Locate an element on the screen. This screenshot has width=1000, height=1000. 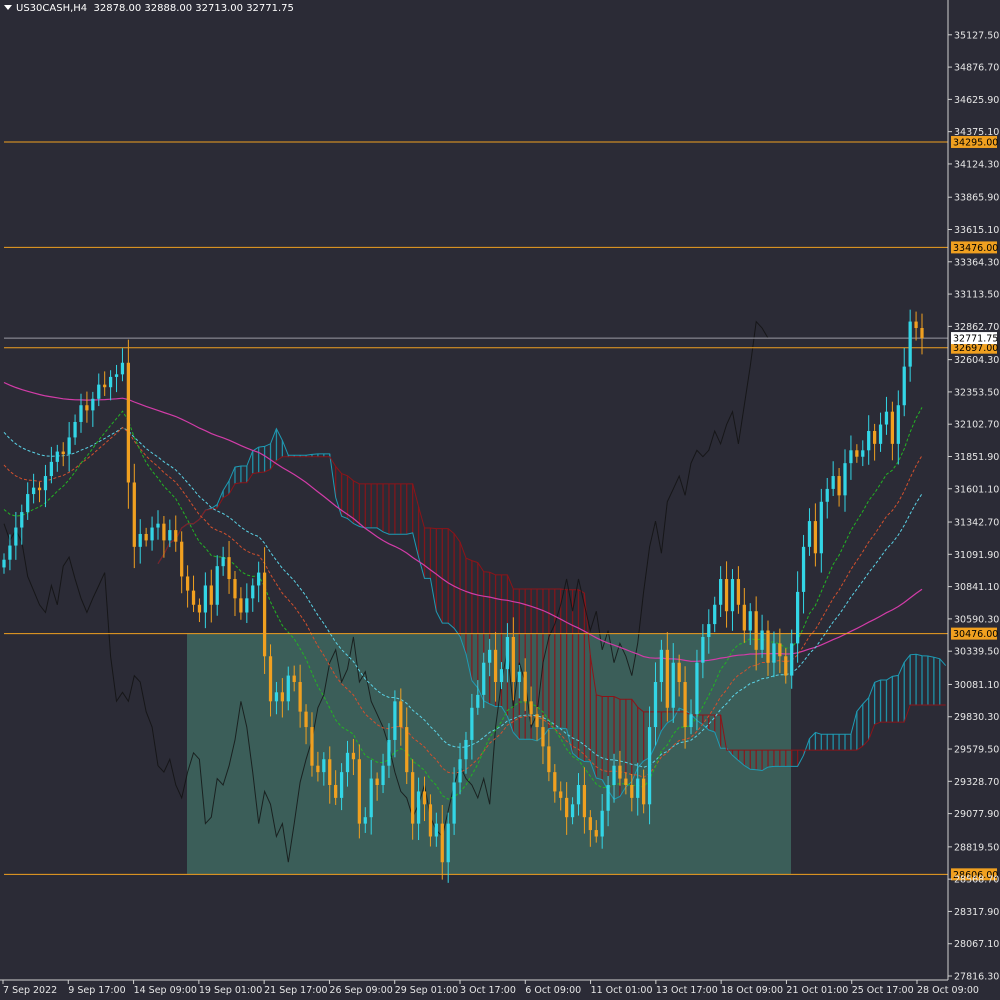
level-price-label: 28606.00 is located at coordinates (975, 875).